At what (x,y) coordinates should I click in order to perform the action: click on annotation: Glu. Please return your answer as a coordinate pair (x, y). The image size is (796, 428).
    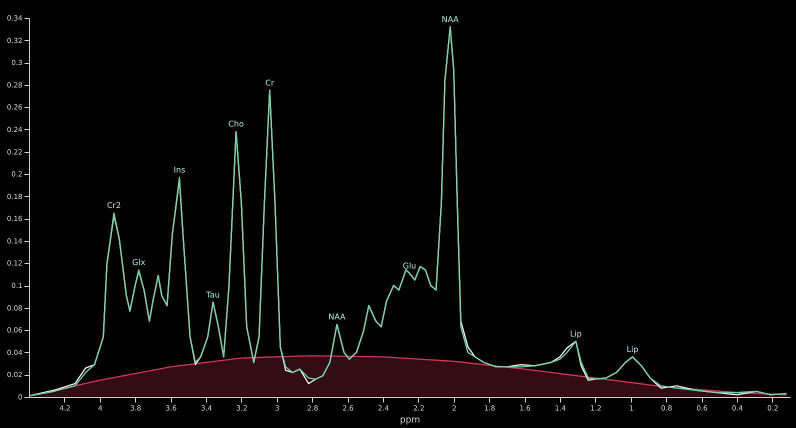
    Looking at the image, I should click on (409, 265).